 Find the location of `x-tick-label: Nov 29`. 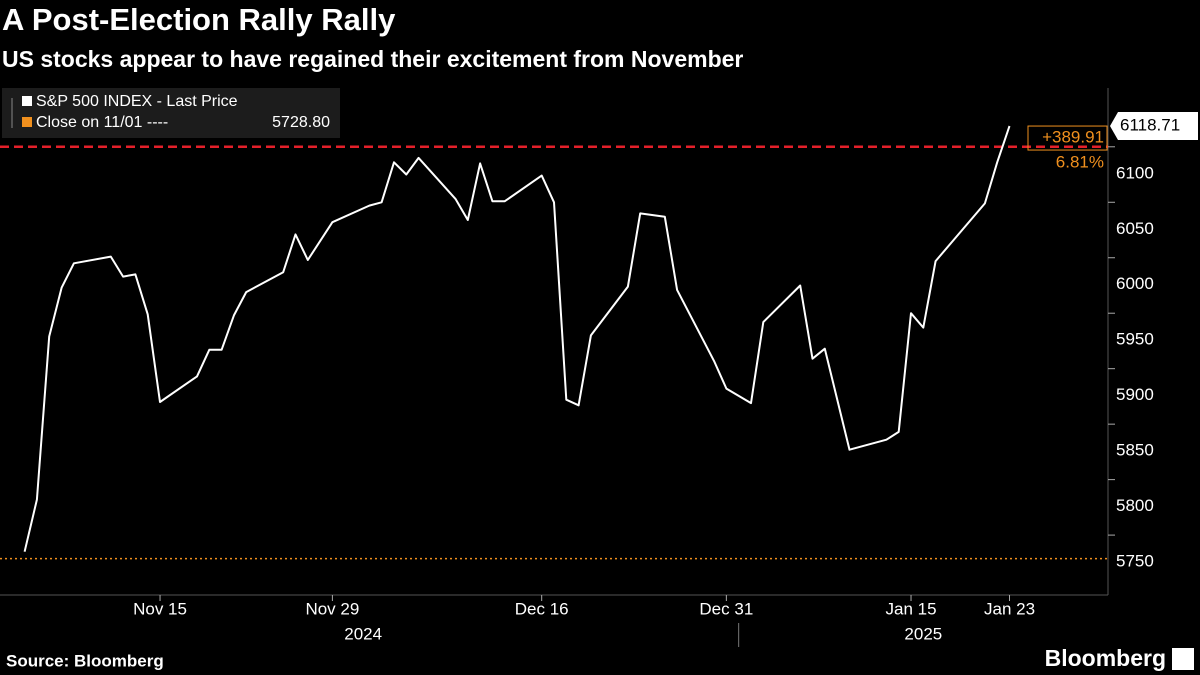

x-tick-label: Nov 29 is located at coordinates (332, 608).